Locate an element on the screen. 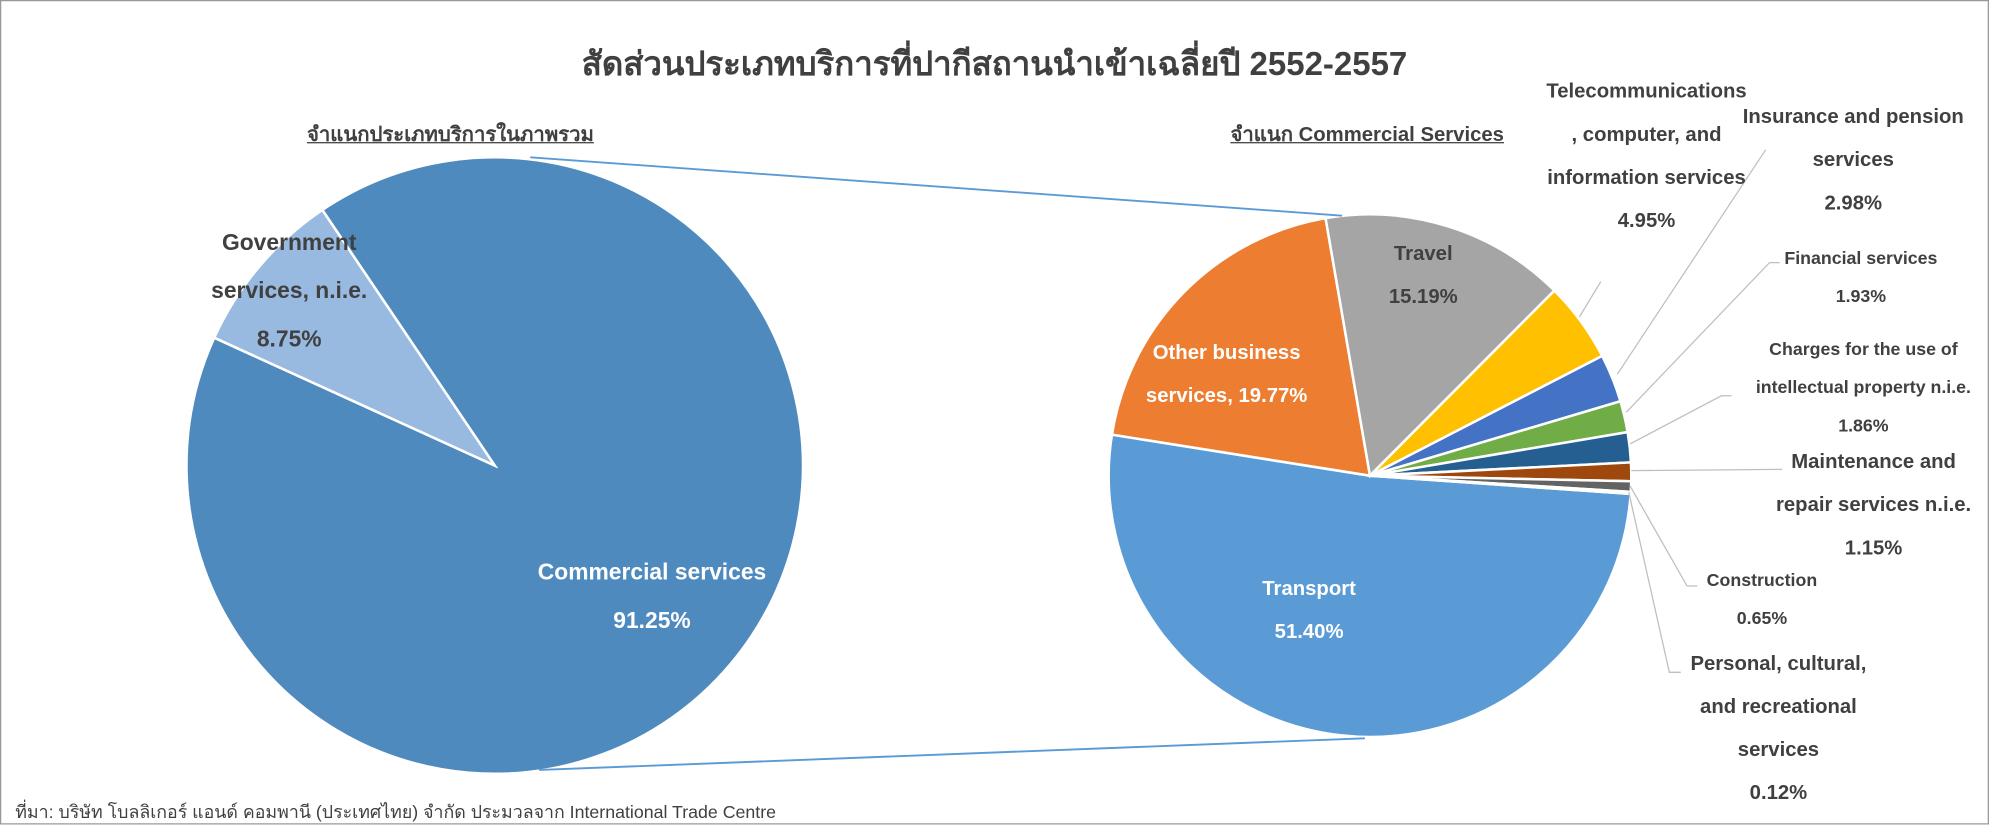 This screenshot has height=825, width=1989. category-label: Construction is located at coordinates (1762, 579).